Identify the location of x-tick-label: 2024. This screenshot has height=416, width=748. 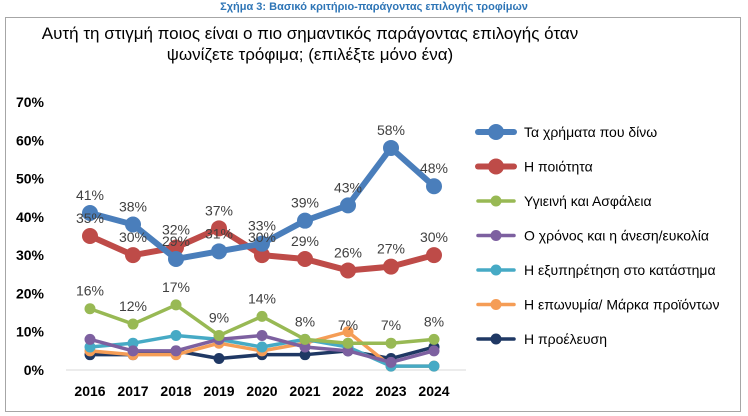
(433, 391).